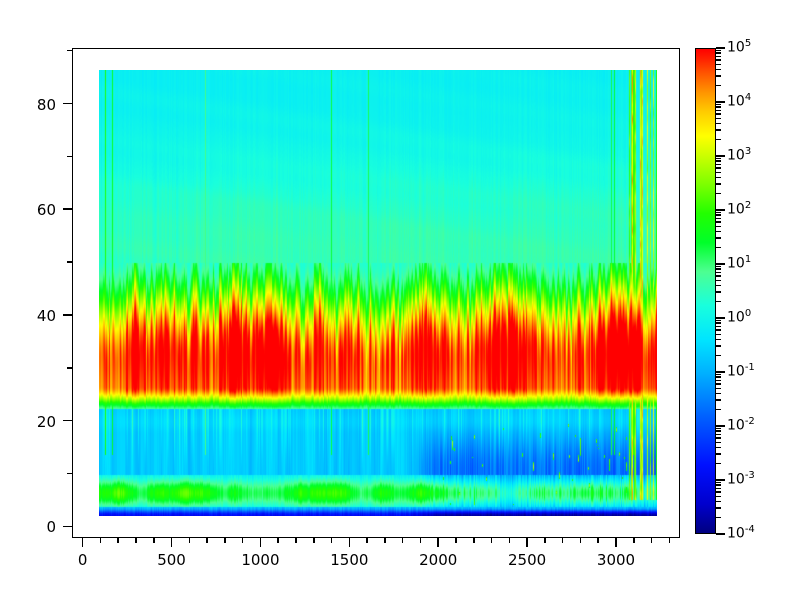 Image resolution: width=800 pixels, height=600 pixels. I want to click on y-tick-label: 40, so click(46, 315).